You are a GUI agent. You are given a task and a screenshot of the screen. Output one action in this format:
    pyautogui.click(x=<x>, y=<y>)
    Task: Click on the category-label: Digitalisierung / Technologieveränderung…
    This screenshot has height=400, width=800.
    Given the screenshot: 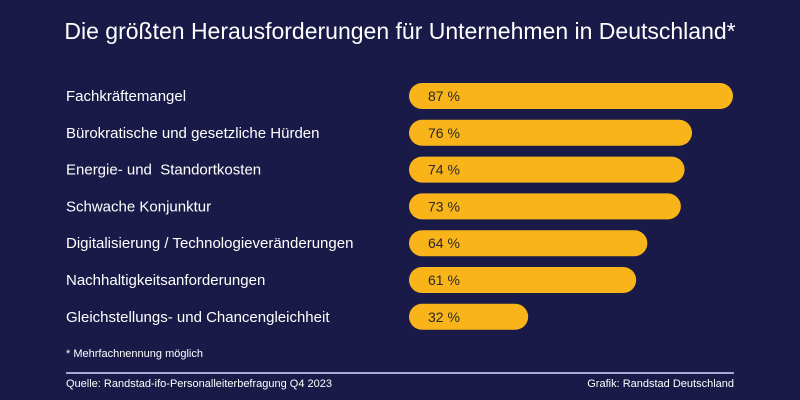 What is the action you would take?
    pyautogui.click(x=209, y=243)
    